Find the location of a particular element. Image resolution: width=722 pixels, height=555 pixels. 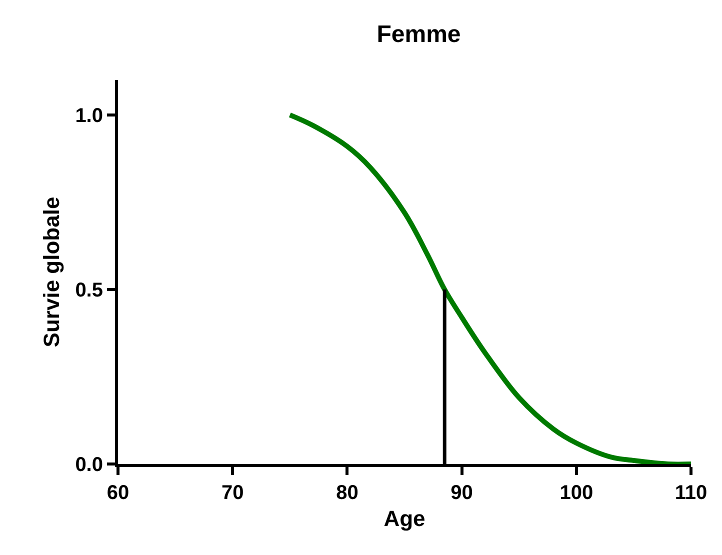

x-tick-label: 80 is located at coordinates (347, 493).